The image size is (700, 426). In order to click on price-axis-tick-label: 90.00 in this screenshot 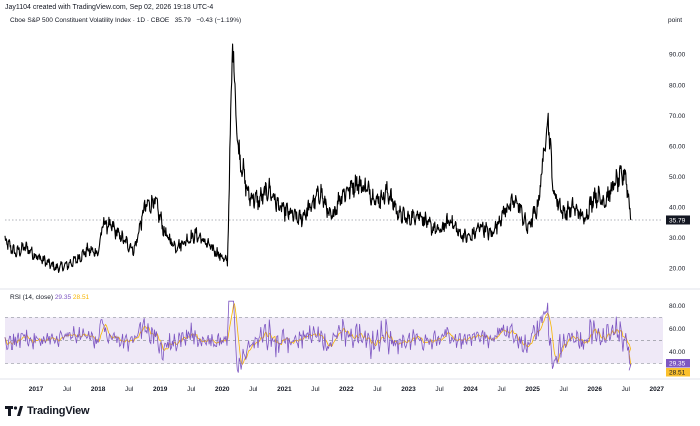, I will do `click(677, 55)`.